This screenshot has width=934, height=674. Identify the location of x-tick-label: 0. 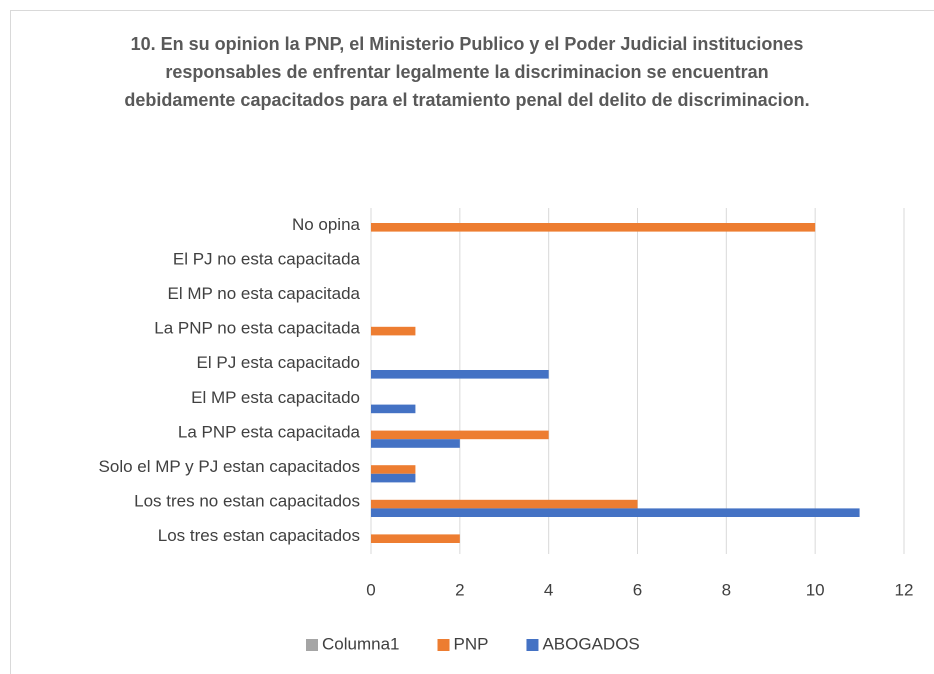
(370, 589).